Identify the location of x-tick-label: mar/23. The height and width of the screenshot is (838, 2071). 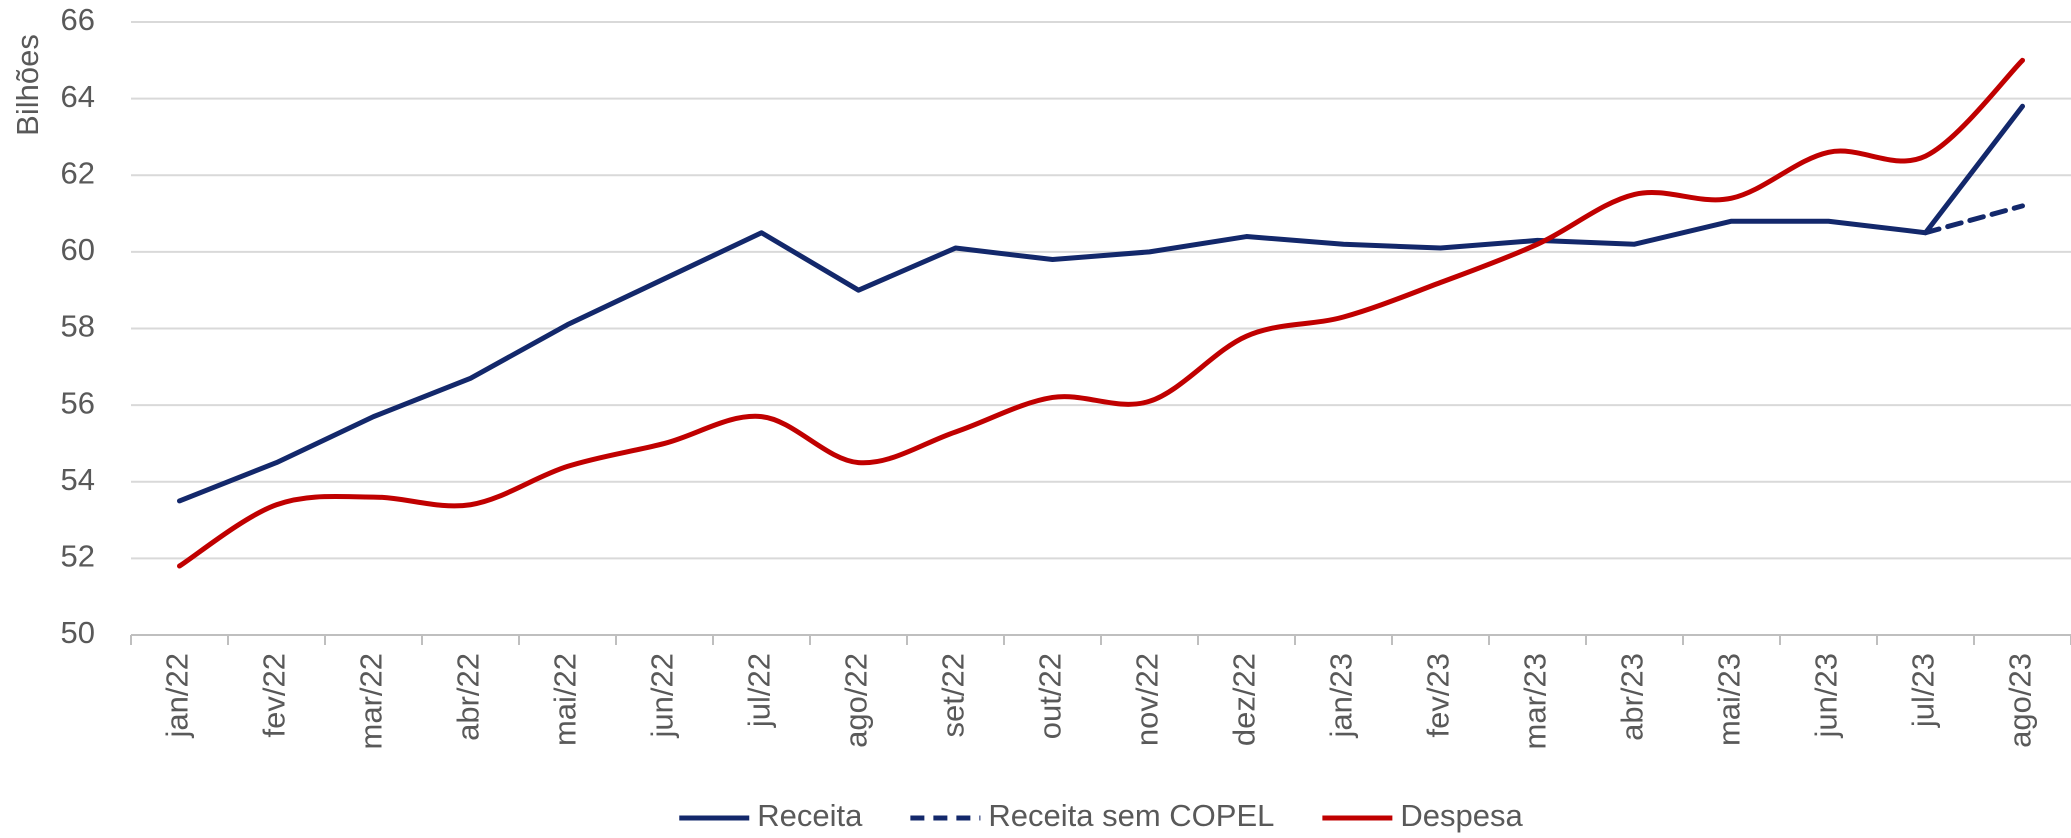
(1535, 701).